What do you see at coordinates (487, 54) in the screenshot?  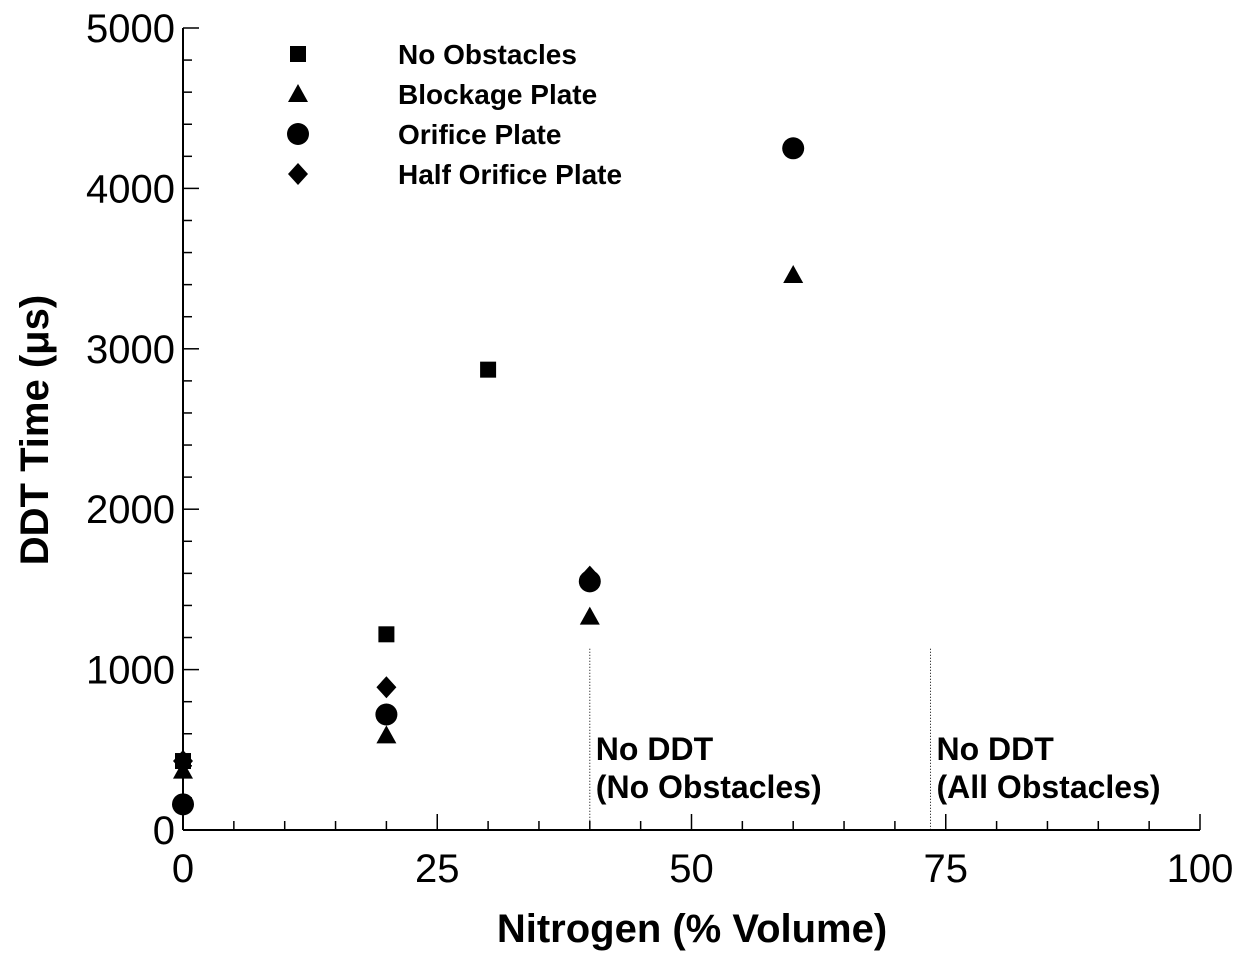 I see `legend-label: No Obstacles` at bounding box center [487, 54].